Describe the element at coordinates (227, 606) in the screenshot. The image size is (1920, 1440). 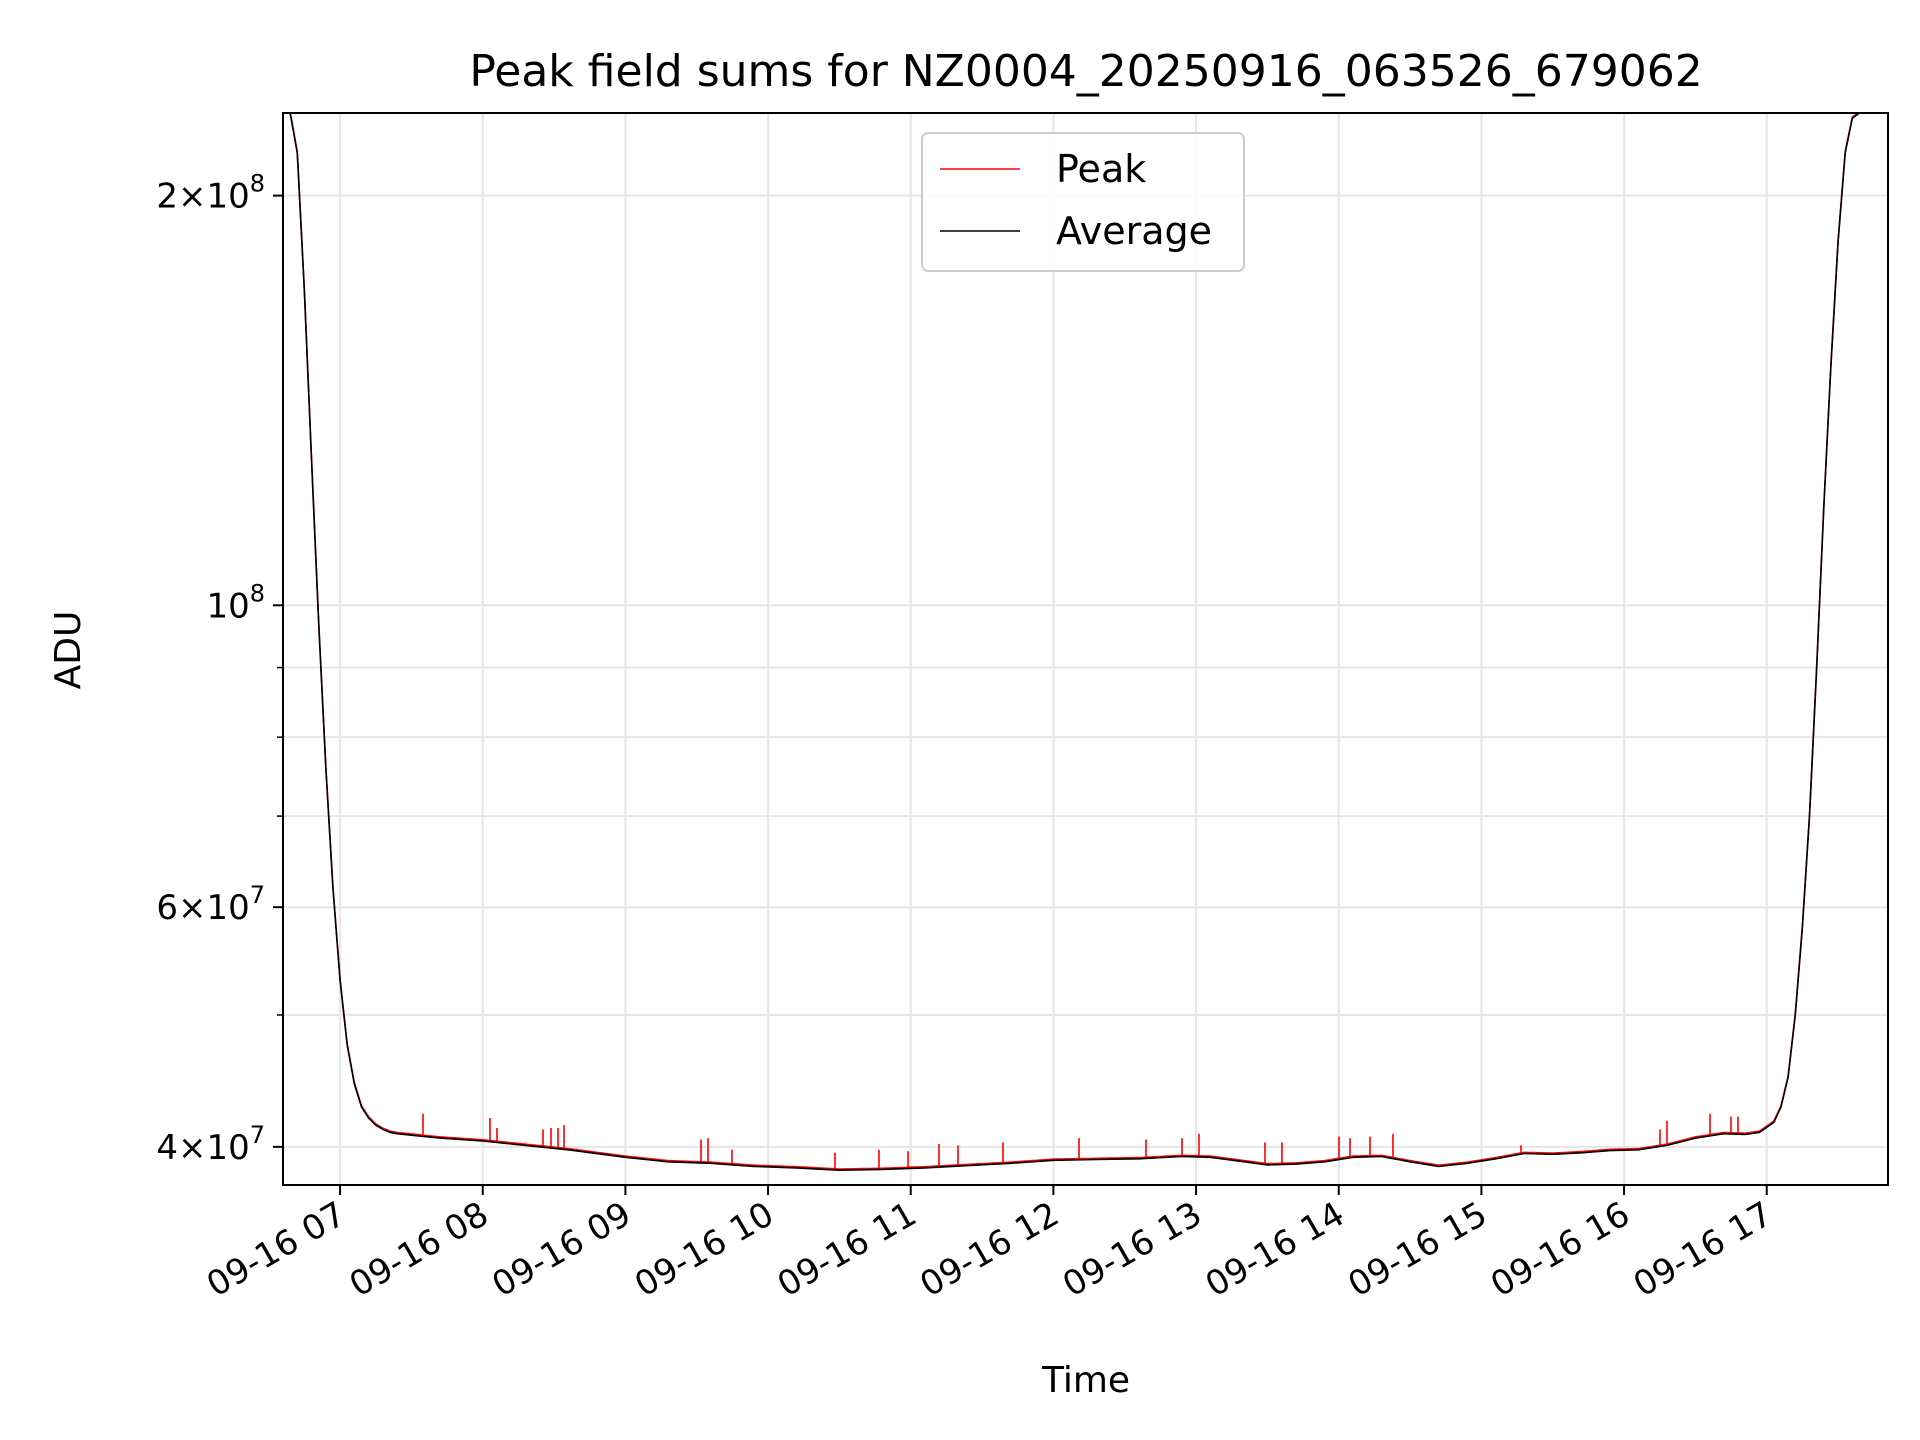
I see `y-tick-label-base: 10` at that location.